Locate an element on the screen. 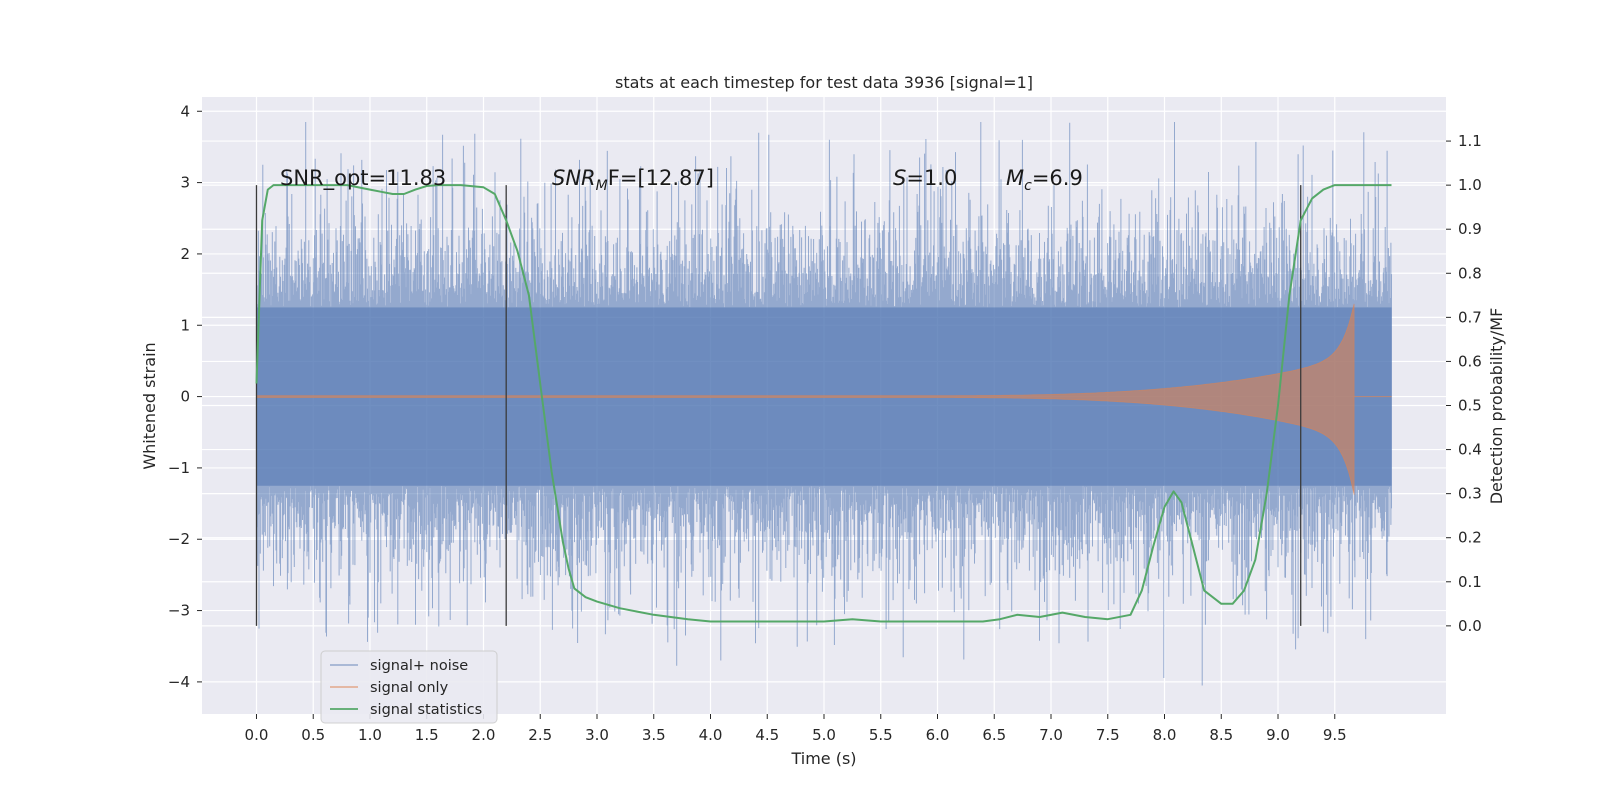  y-left-tick-label-2: 2 is located at coordinates (185, 254).